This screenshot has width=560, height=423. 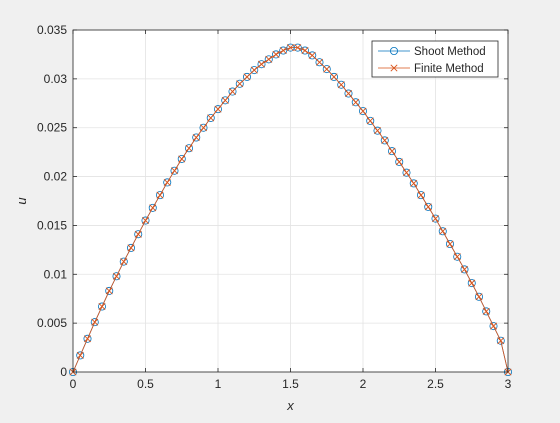 I want to click on x-tick-label: 2.5, so click(x=435, y=384).